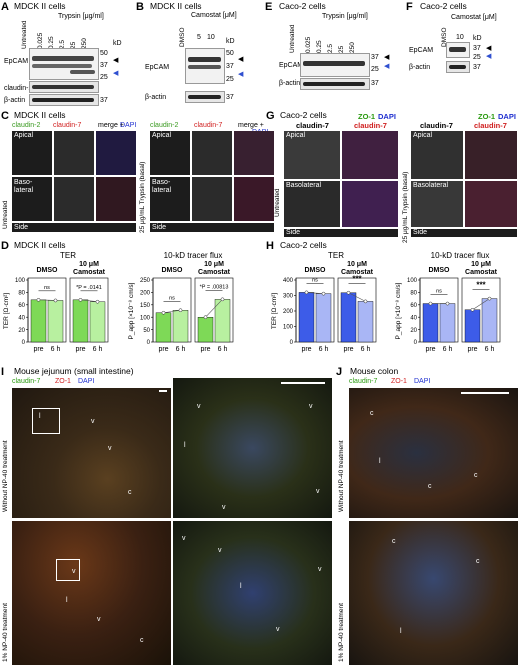  Describe the element at coordinates (440, 270) in the screenshot. I see `group-label: DMSO` at that location.